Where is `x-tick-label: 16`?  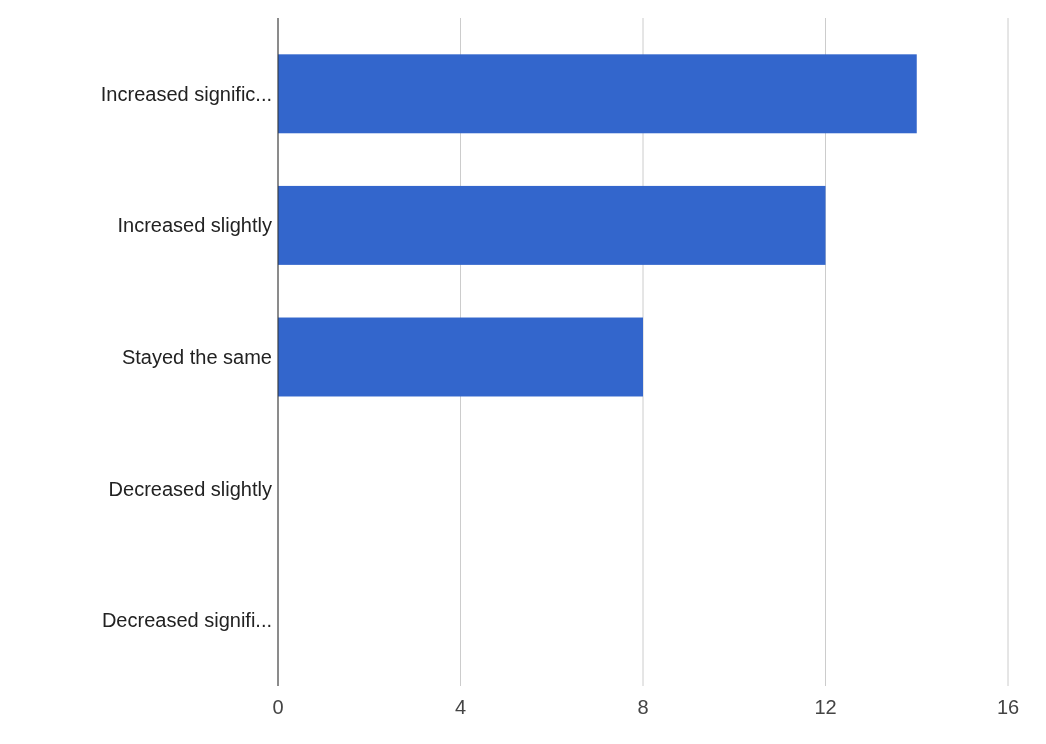 x-tick-label: 16 is located at coordinates (1008, 707).